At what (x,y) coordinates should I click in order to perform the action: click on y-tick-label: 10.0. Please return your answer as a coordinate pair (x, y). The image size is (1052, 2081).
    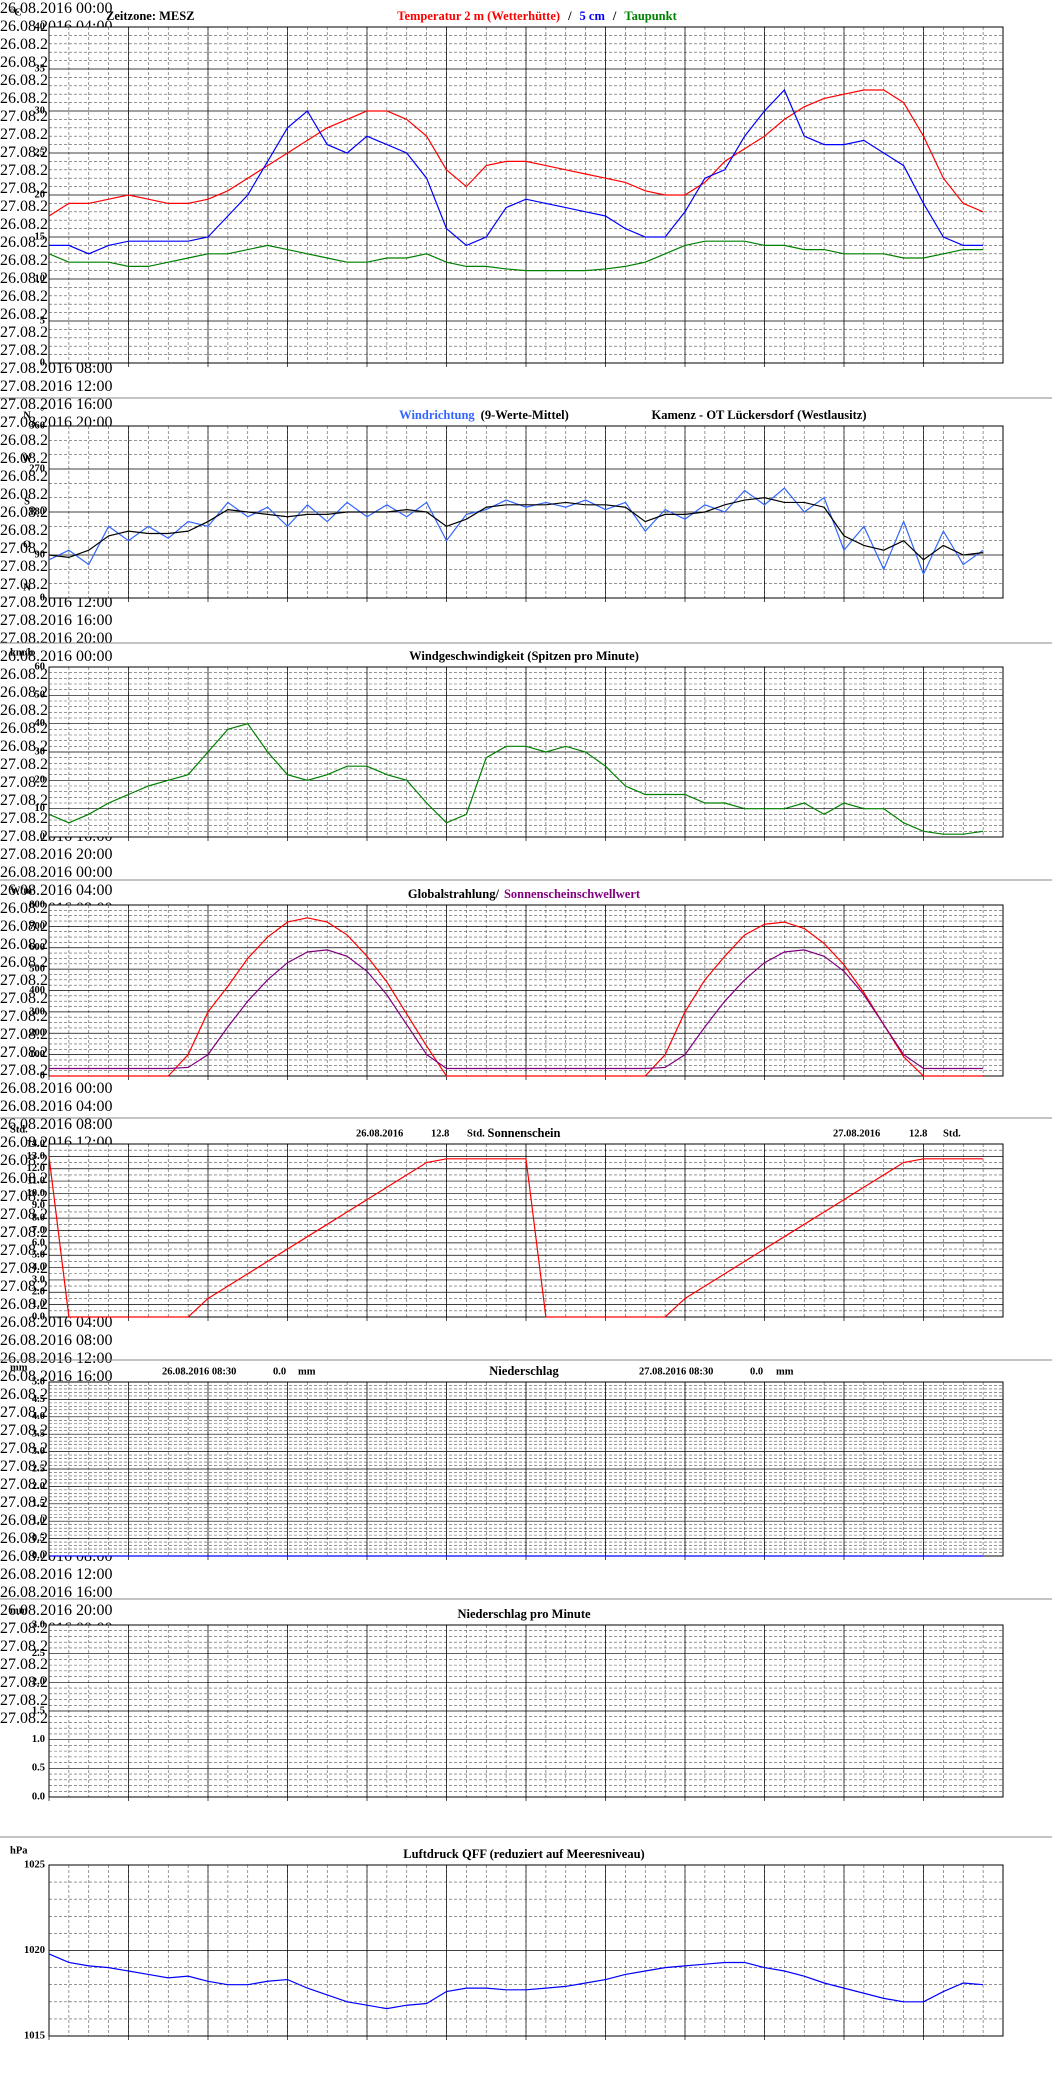
    Looking at the image, I should click on (36, 1193).